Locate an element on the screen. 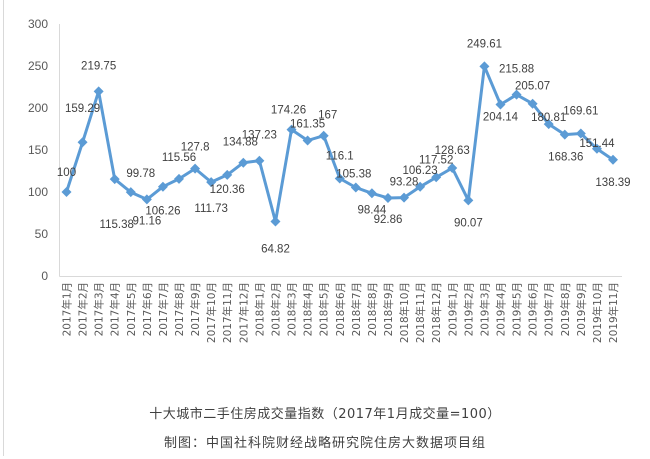 The width and height of the screenshot is (650, 459). data-label: 105.38 is located at coordinates (353, 174).